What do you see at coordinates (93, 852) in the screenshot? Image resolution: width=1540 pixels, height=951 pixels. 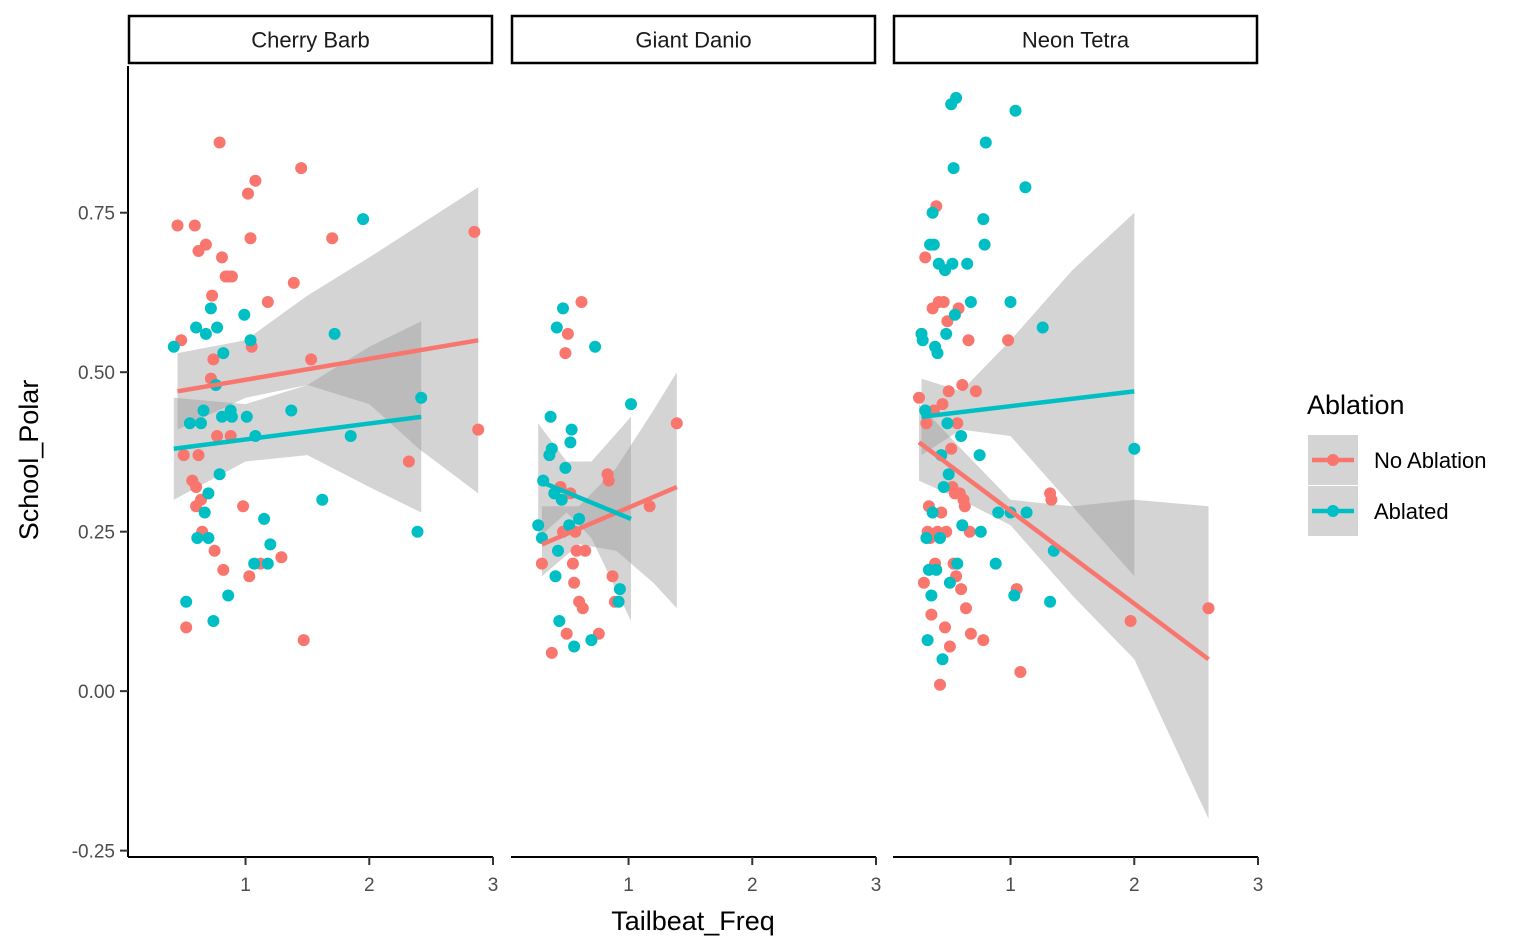 I see `y-tick-label: -0.25` at bounding box center [93, 852].